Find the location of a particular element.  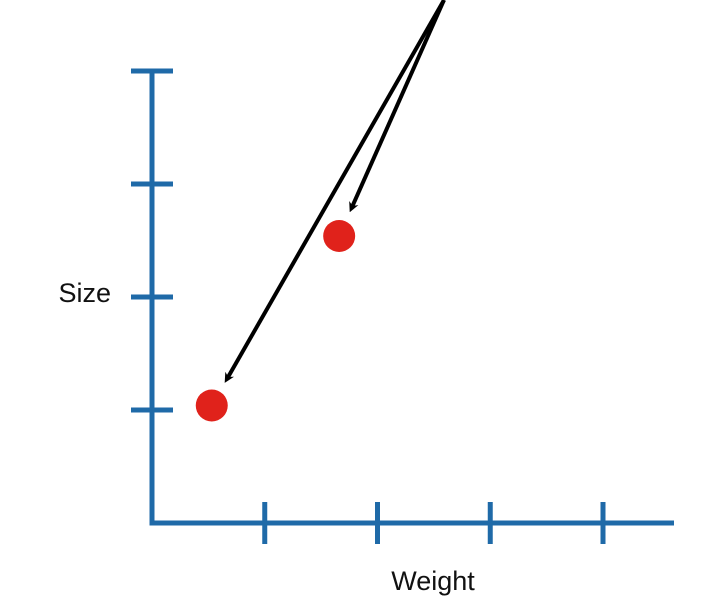

x-axis-label: Weight is located at coordinates (433, 581).